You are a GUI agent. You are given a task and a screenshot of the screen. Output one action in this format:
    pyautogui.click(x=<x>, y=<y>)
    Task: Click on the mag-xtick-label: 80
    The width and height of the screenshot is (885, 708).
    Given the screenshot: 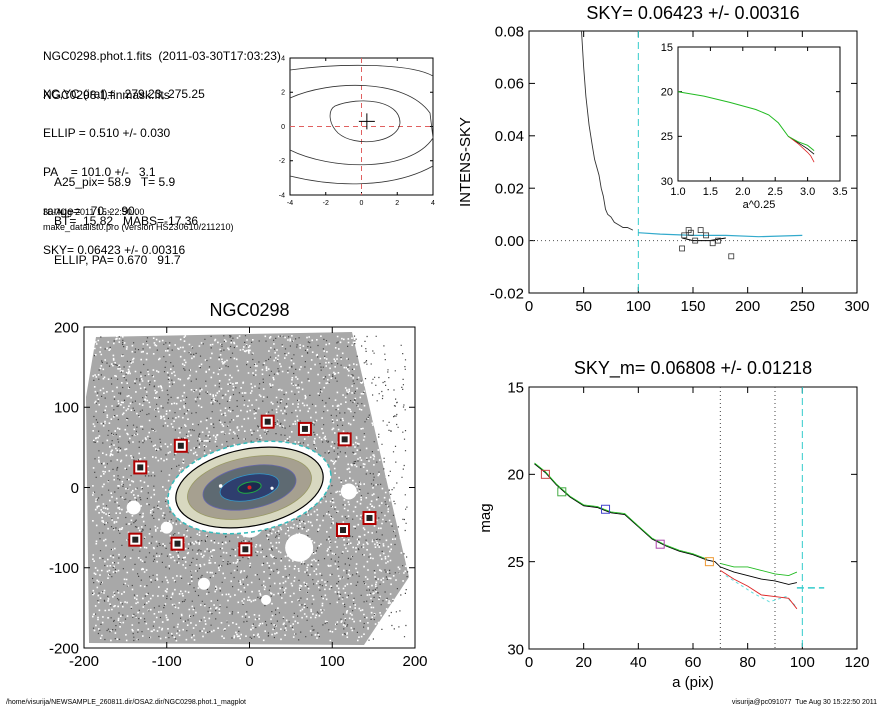 What is the action you would take?
    pyautogui.click(x=747, y=662)
    